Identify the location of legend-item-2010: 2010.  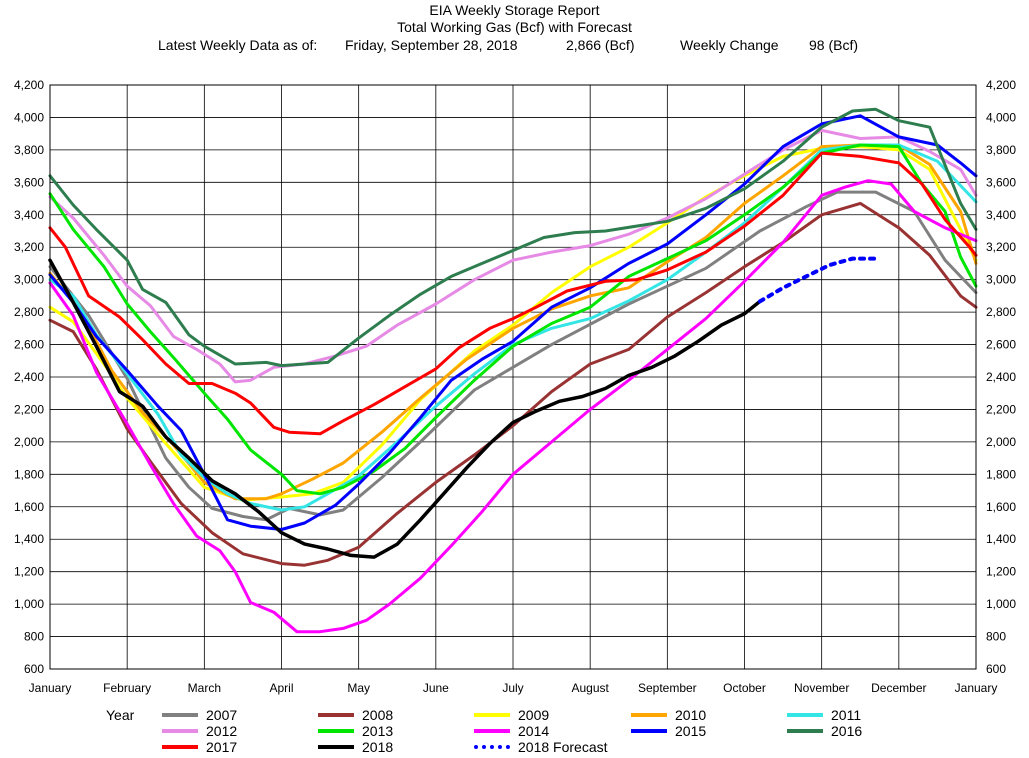
(668, 715).